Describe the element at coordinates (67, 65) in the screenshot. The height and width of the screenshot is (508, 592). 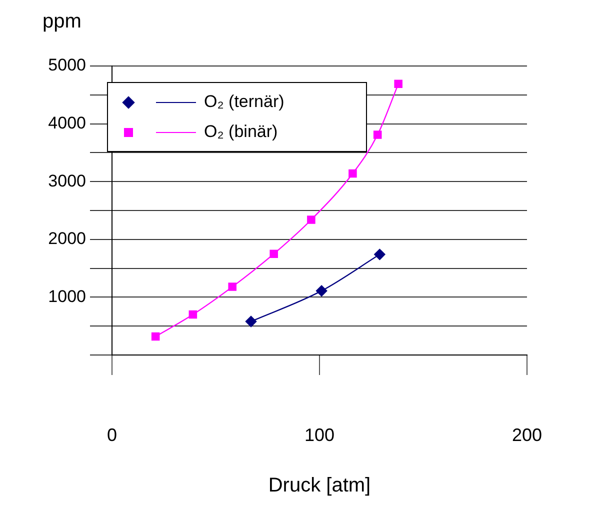
I see `y-tick-label: 5000` at that location.